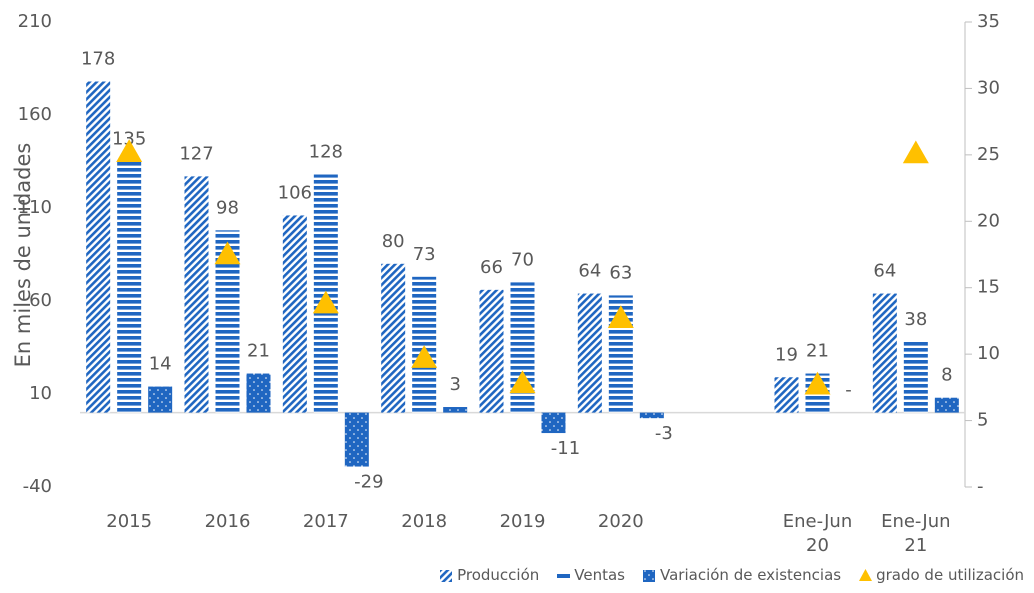 The width and height of the screenshot is (1034, 593). Describe the element at coordinates (982, 420) in the screenshot. I see `y2-tick-label: 5` at that location.